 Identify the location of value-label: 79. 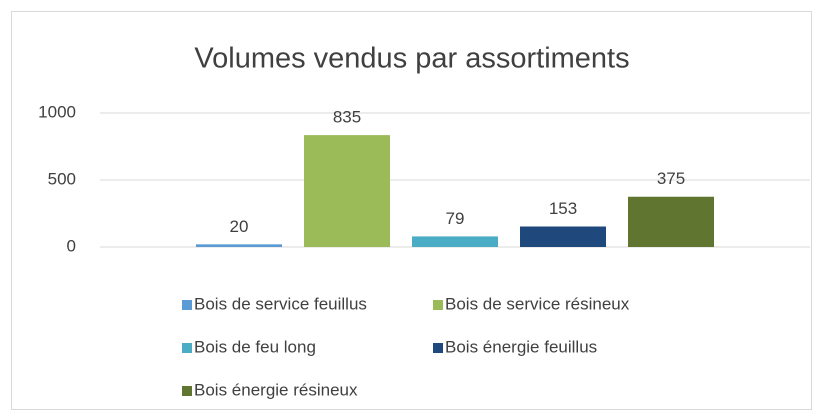
(455, 218).